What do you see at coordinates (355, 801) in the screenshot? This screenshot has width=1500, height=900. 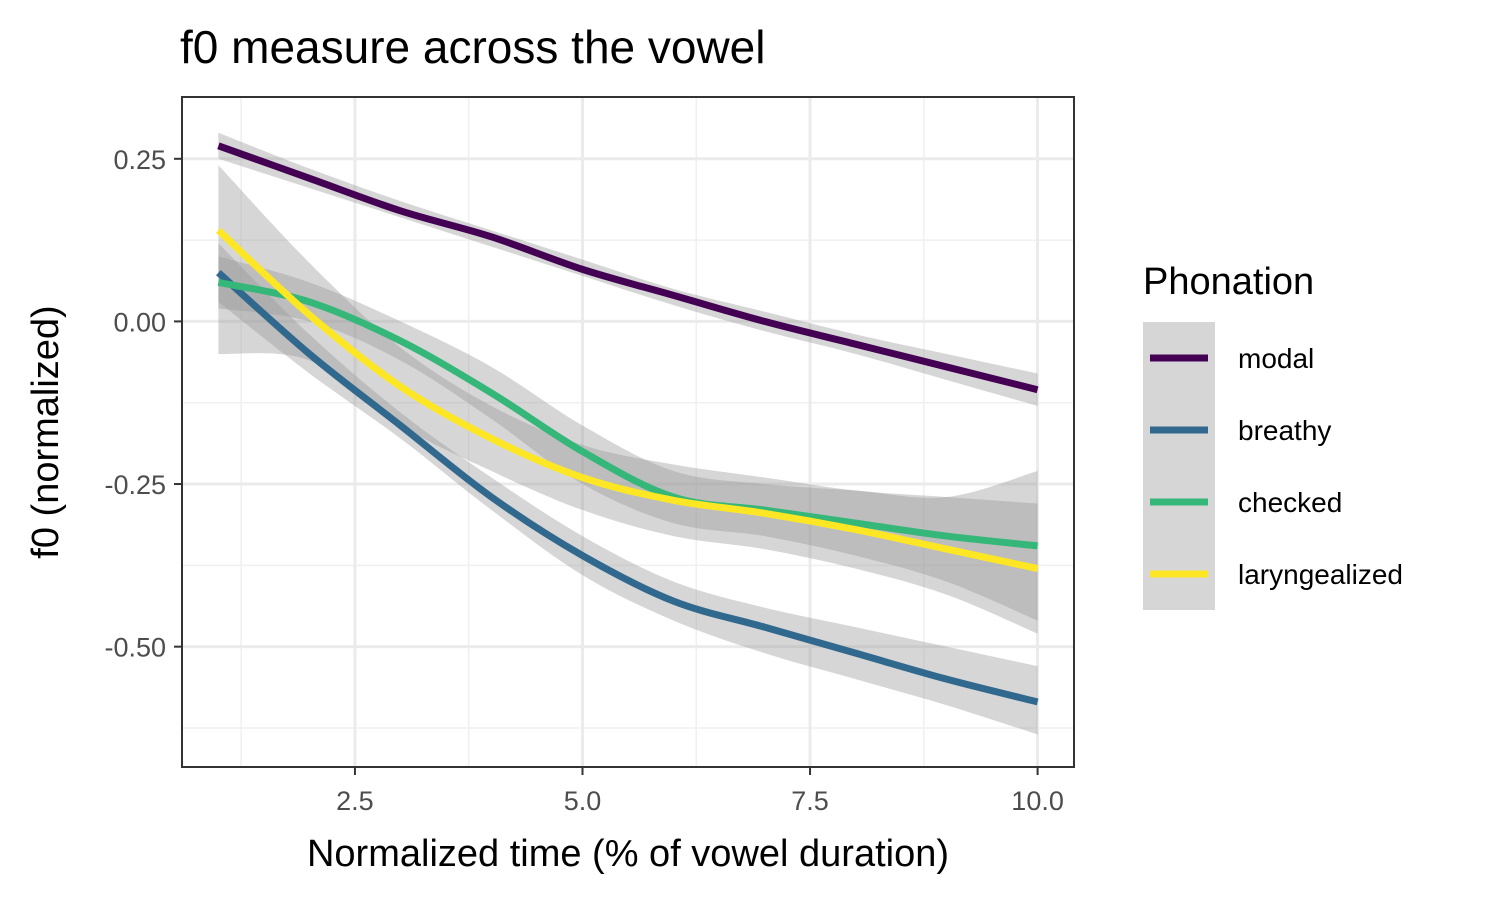 I see `x-tick-label: 2.5` at bounding box center [355, 801].